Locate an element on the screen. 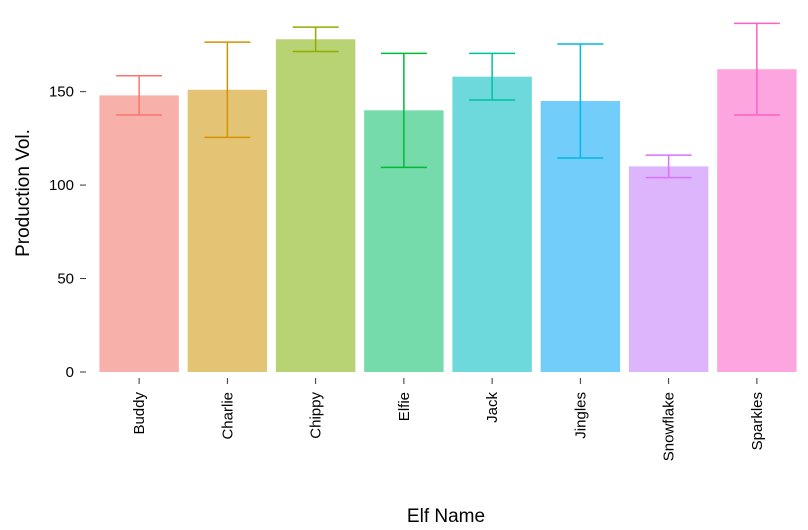  x-tick-label: Jack is located at coordinates (492, 407).